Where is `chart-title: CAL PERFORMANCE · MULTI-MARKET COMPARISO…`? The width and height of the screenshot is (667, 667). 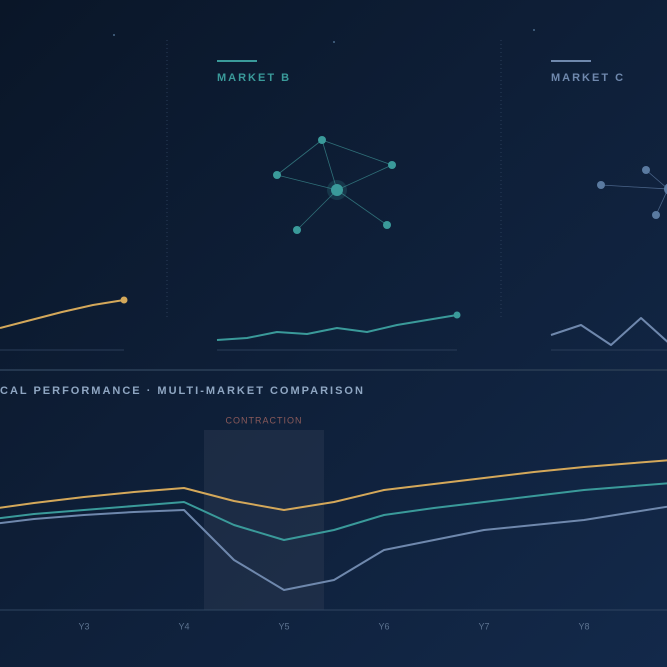 chart-title: CAL PERFORMANCE · MULTI-MARKET COMPARISO… is located at coordinates (182, 391).